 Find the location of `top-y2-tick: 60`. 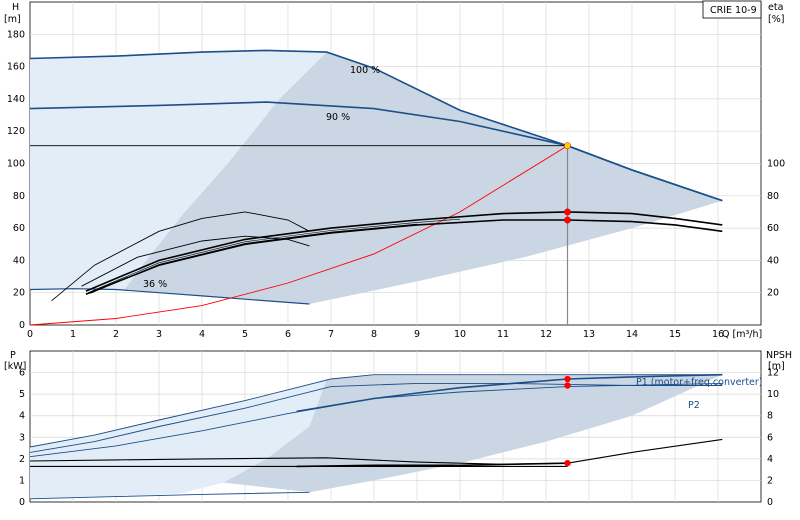

top-y2-tick: 60 is located at coordinates (773, 228).